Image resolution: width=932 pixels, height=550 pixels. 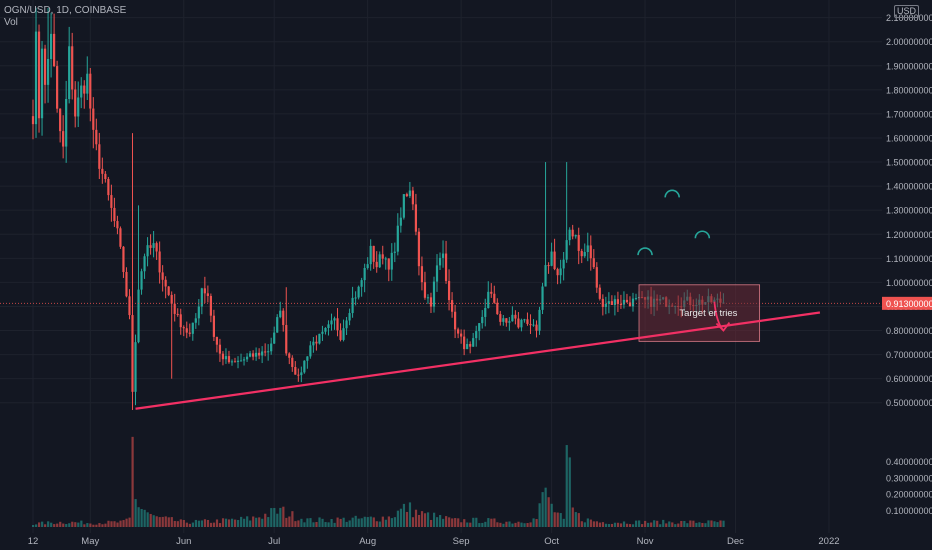 I want to click on down-arrow-head, so click(x=723, y=326).